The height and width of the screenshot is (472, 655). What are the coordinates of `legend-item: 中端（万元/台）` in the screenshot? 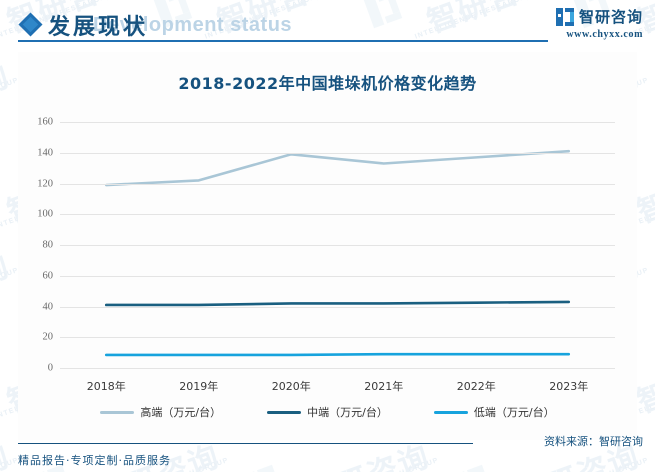 It's located at (327, 412).